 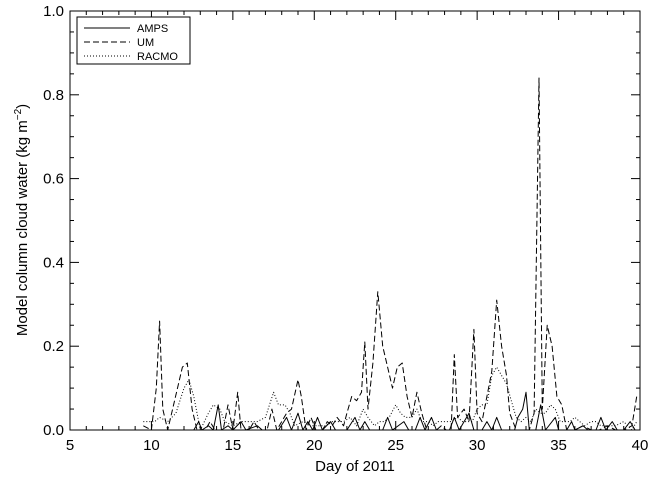 I want to click on legend: AMPS UM RACMO, so click(x=133, y=40).